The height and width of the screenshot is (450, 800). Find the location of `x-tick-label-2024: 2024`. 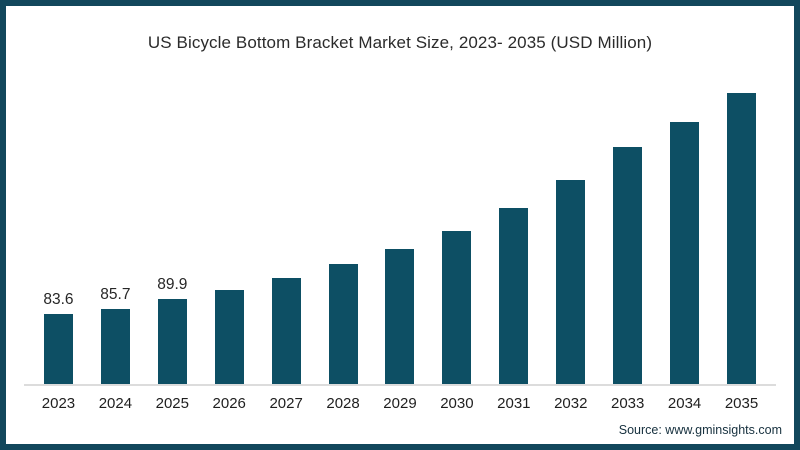

x-tick-label-2024: 2024 is located at coordinates (115, 403).